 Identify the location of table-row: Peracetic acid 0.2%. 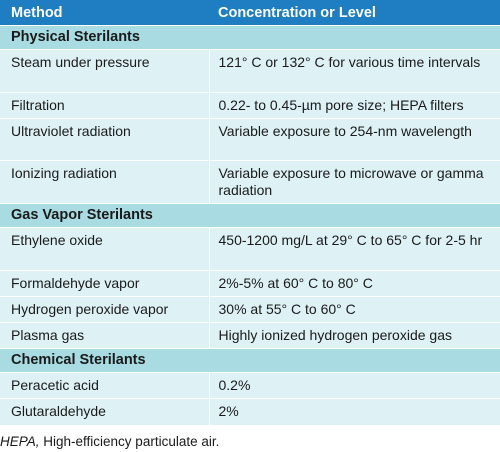
(250, 385).